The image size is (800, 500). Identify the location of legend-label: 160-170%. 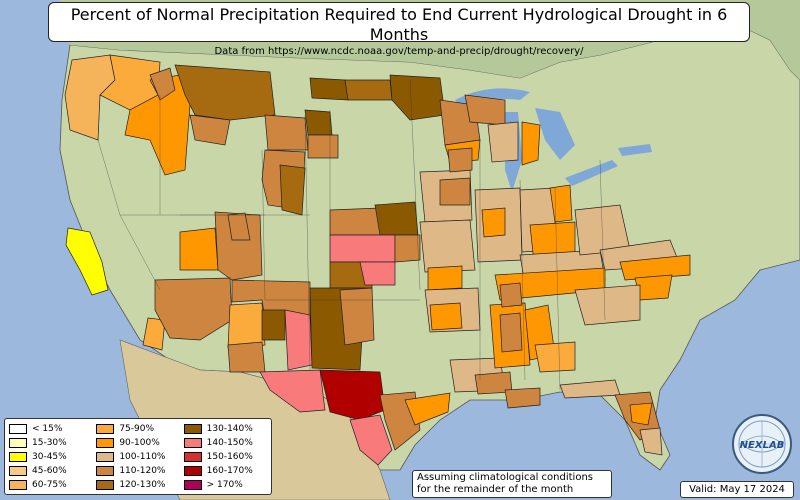
(229, 471).